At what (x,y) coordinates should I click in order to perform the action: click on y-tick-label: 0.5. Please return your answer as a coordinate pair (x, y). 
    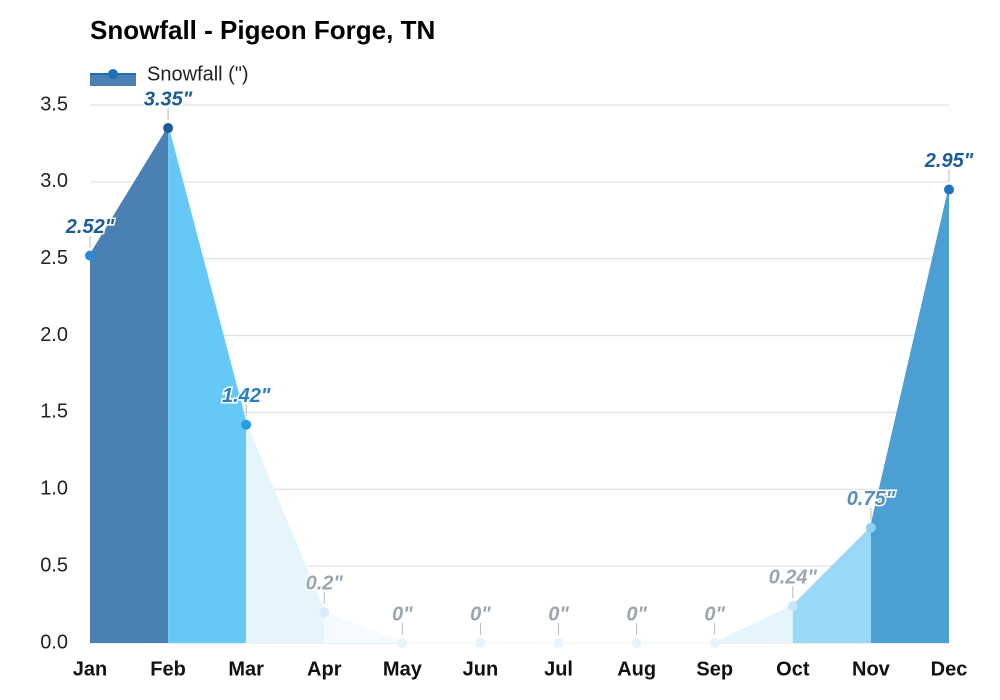
    Looking at the image, I should click on (54, 565).